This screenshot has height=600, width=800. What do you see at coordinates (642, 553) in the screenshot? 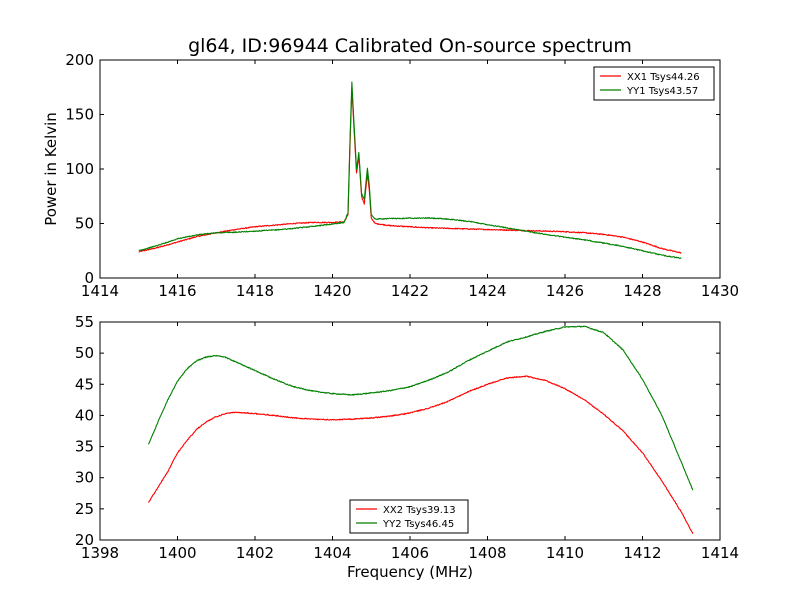
I see `x-tick-label: 1412` at bounding box center [642, 553].